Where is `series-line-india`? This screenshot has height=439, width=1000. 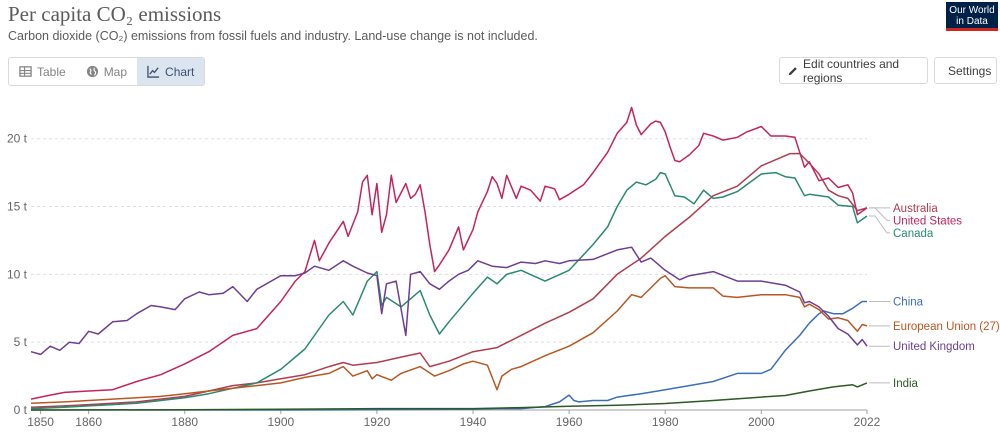
series-line-india is located at coordinates (449, 396).